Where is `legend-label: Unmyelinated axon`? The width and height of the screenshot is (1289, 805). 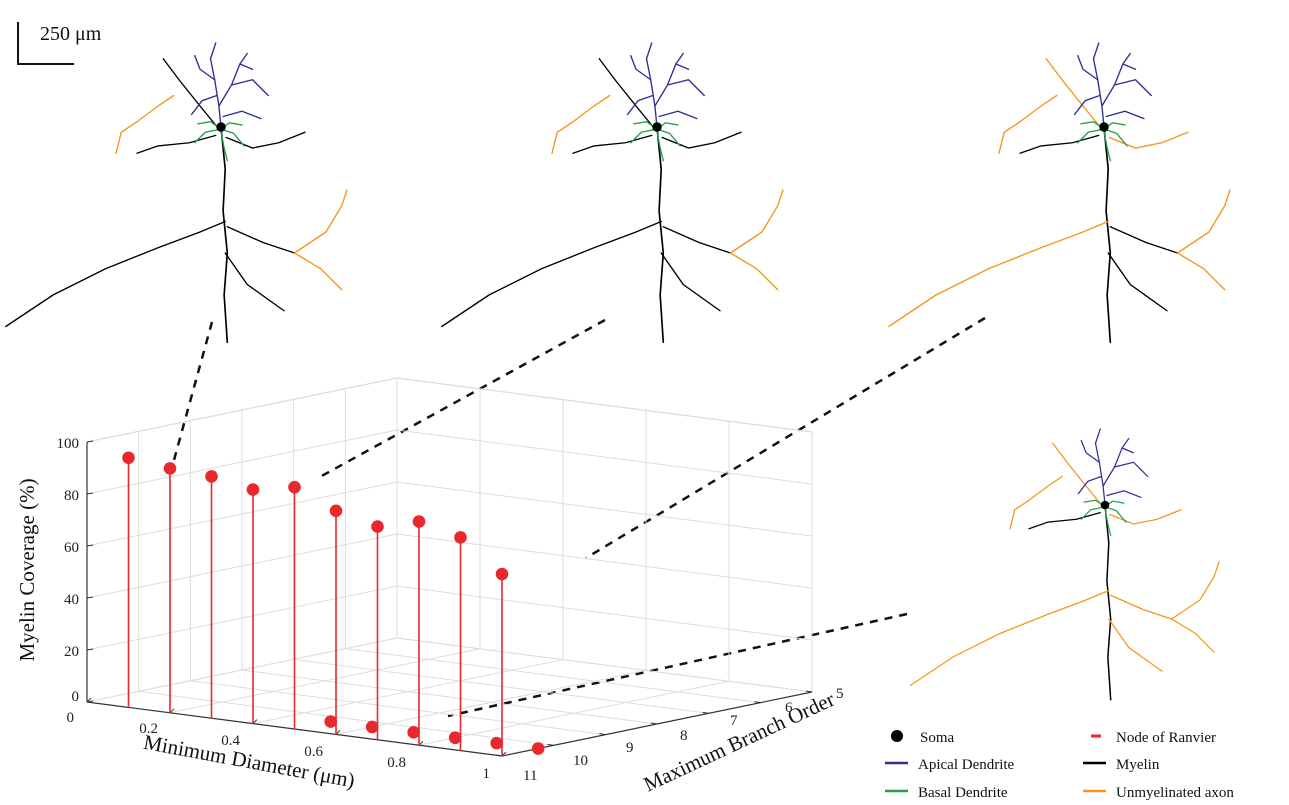 legend-label: Unmyelinated axon is located at coordinates (1175, 793).